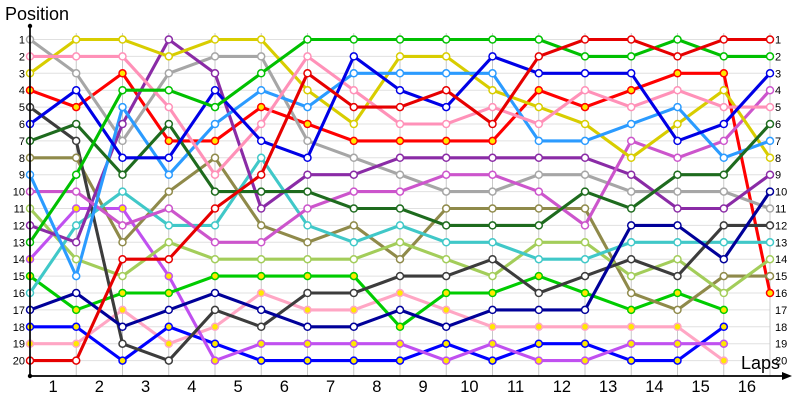 This screenshot has height=405, width=800. What do you see at coordinates (37, 14) in the screenshot?
I see `svg-text: Position` at bounding box center [37, 14].